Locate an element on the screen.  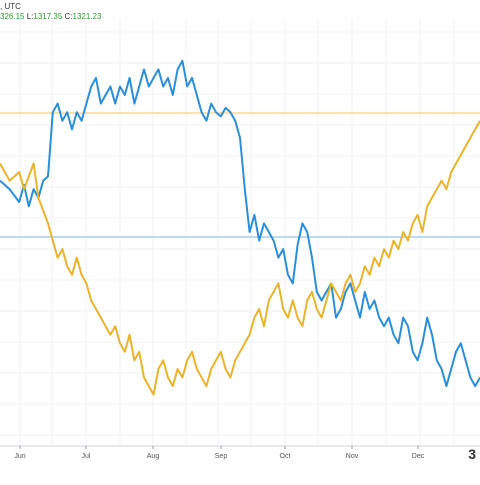
low-label: L: is located at coordinates (30, 16).